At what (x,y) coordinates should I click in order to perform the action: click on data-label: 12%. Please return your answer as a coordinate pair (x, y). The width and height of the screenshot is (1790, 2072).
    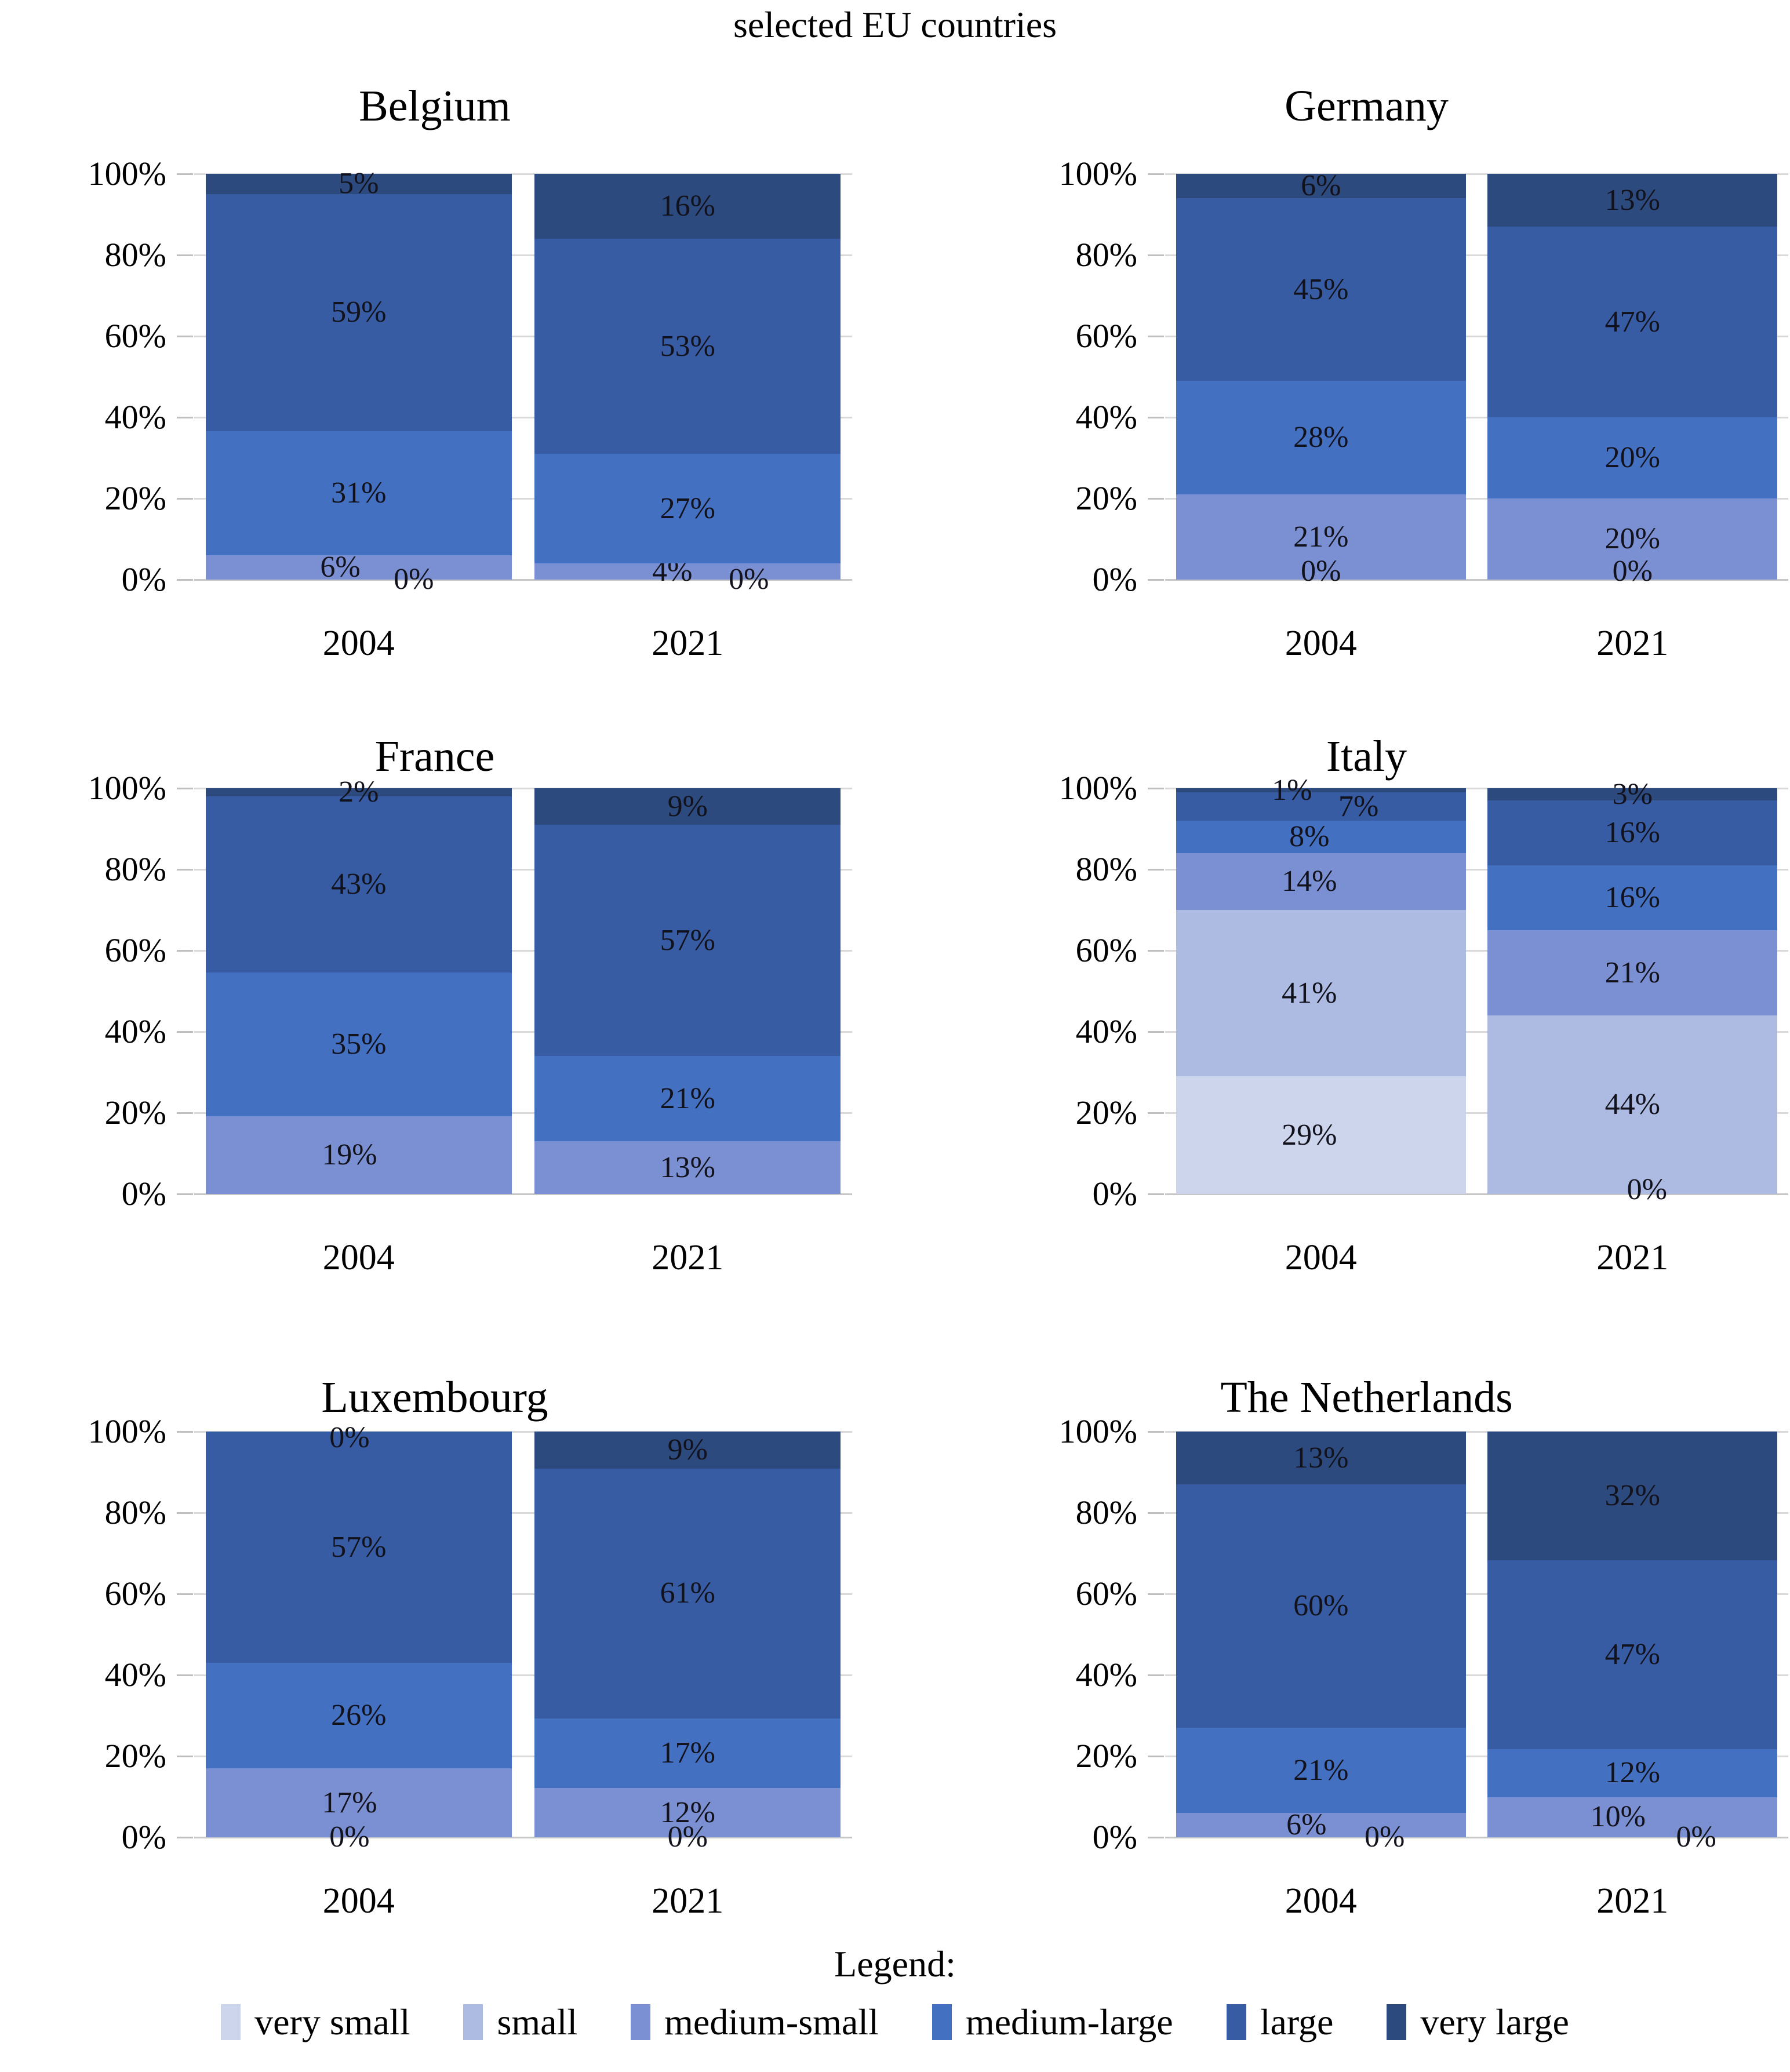
    Looking at the image, I should click on (1632, 1773).